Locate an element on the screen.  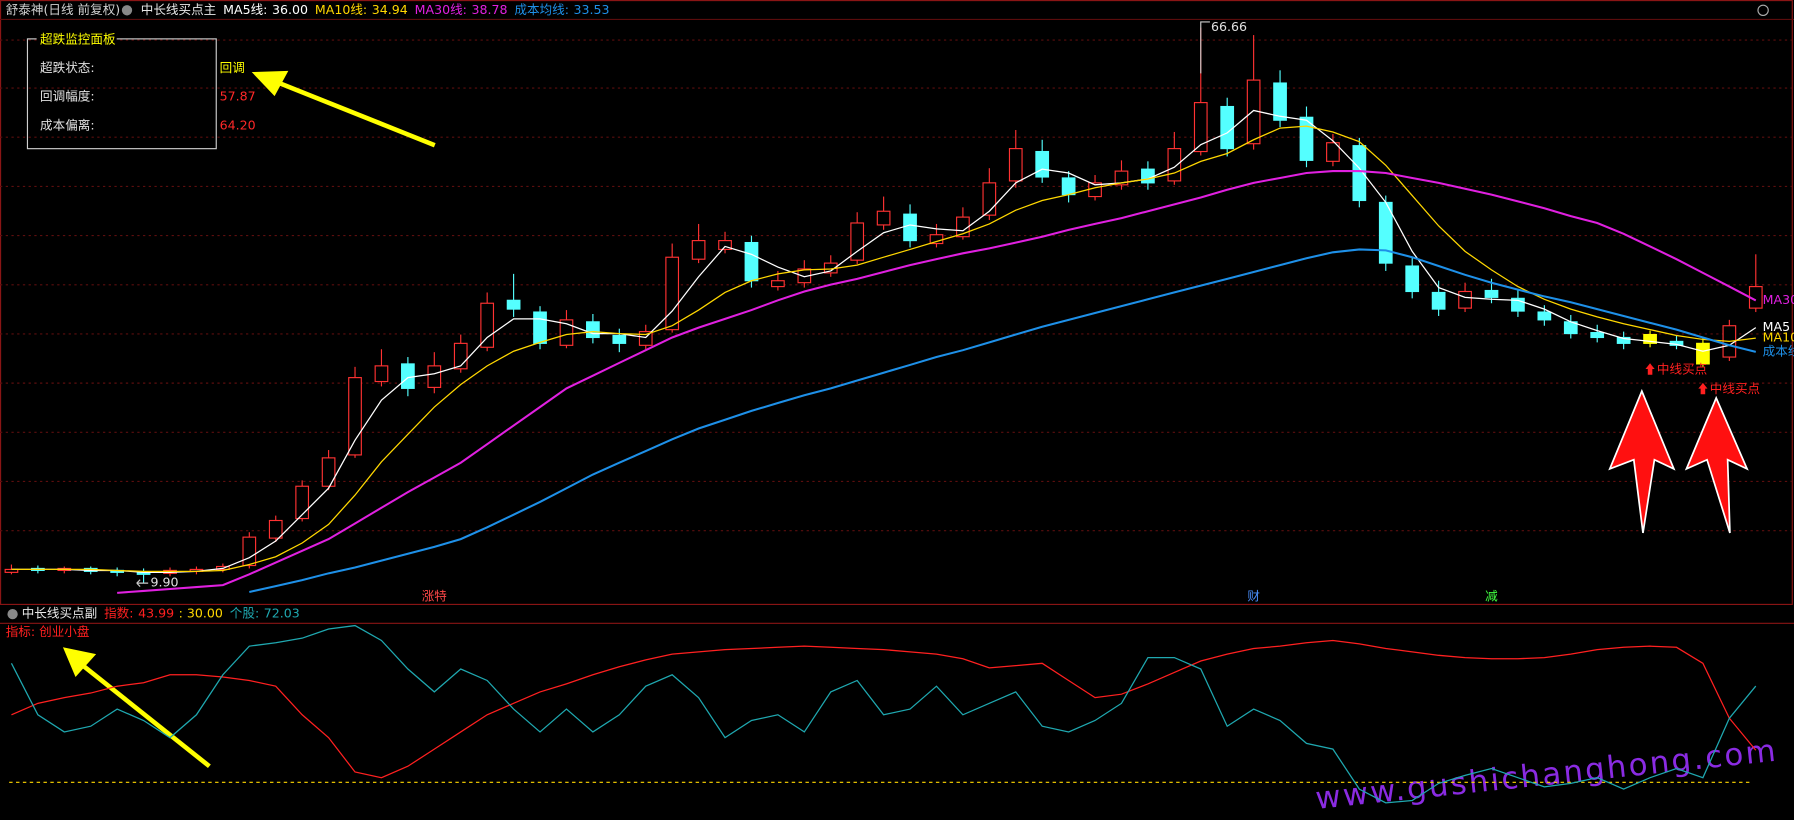
legend-name: MA30线: is located at coordinates (441, 9).